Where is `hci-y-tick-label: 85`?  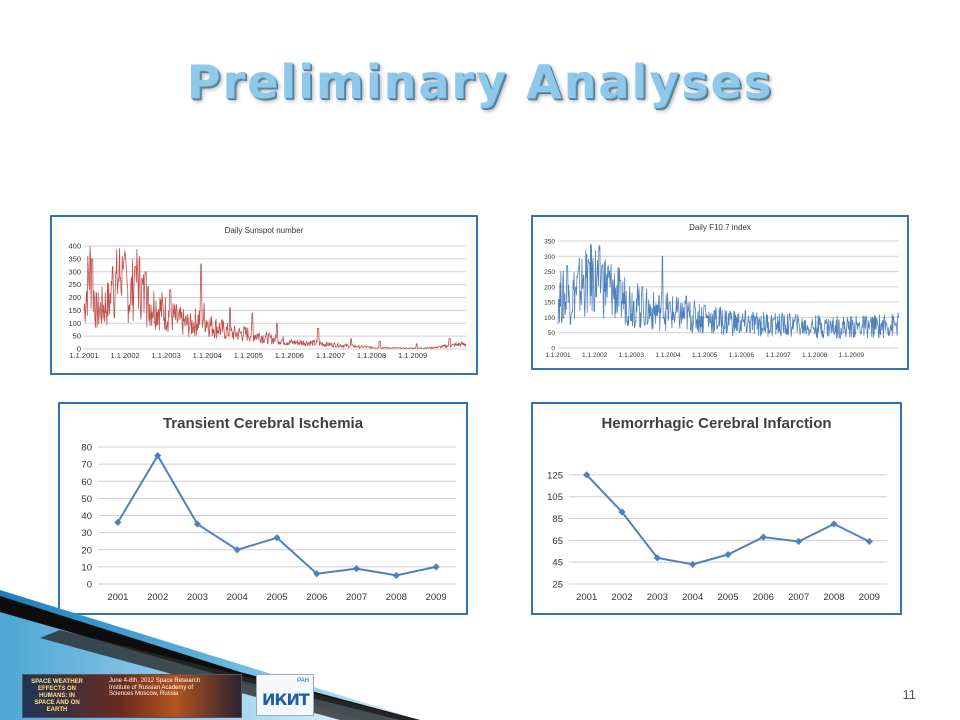 hci-y-tick-label: 85 is located at coordinates (557, 519).